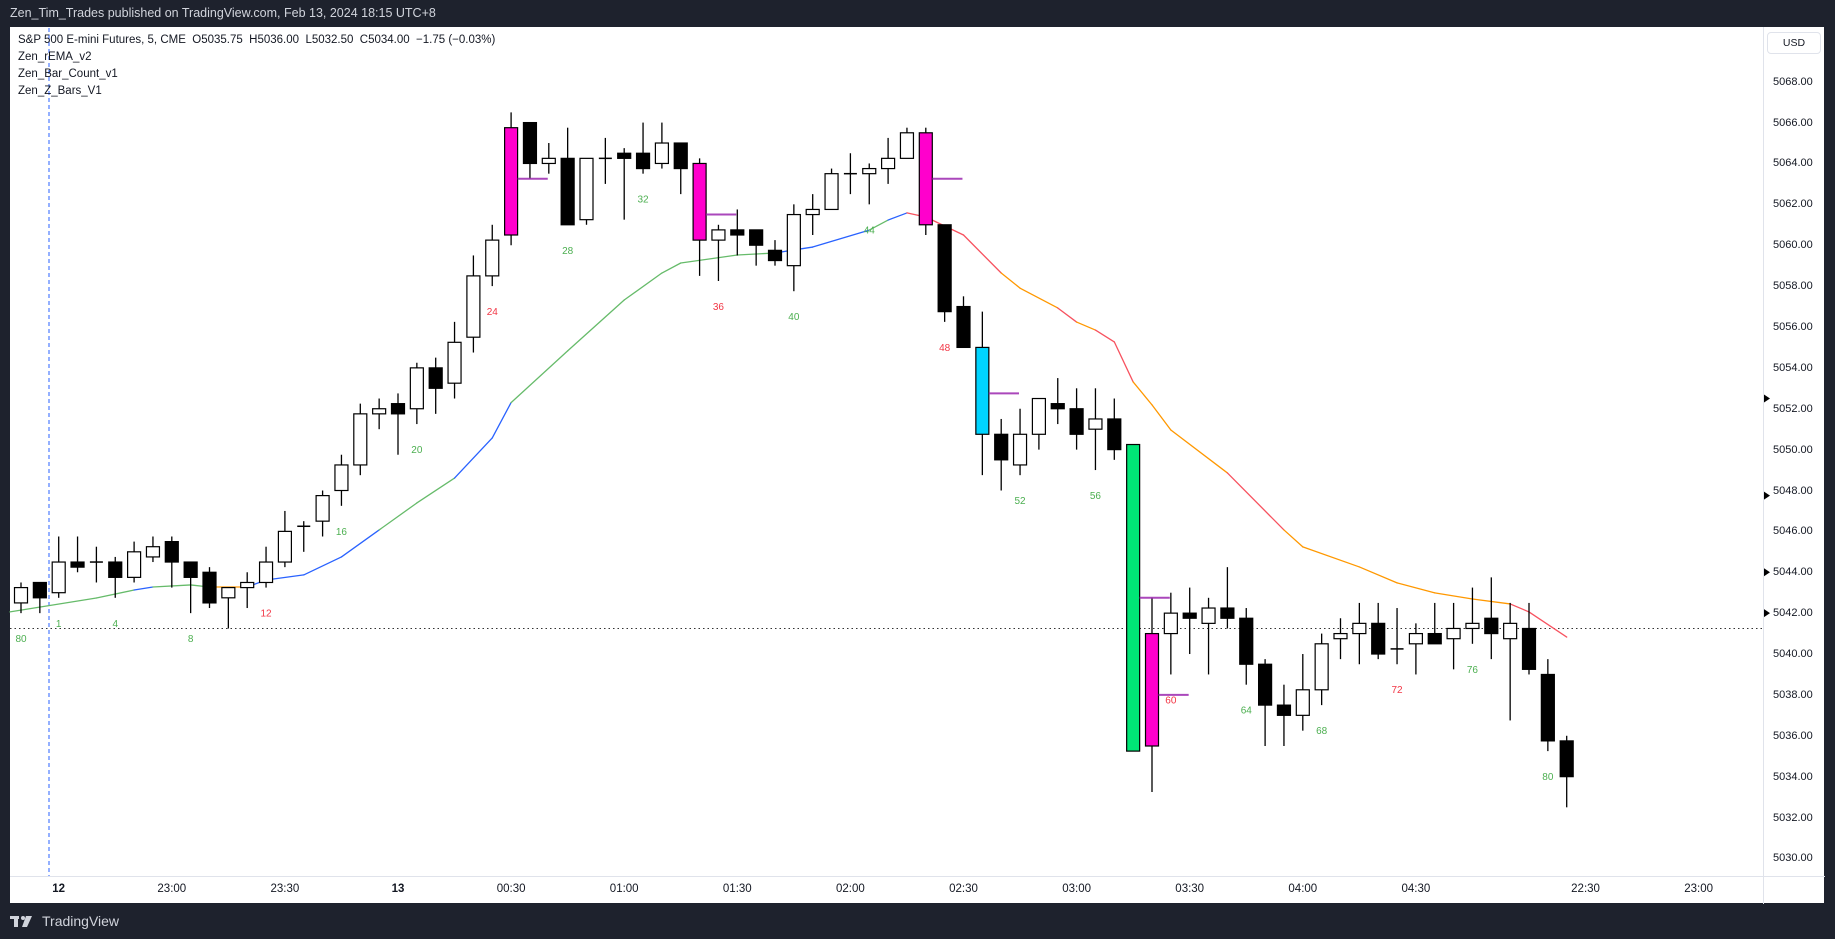 This screenshot has width=1835, height=939. What do you see at coordinates (417, 450) in the screenshot?
I see `bar-count-label: 20` at bounding box center [417, 450].